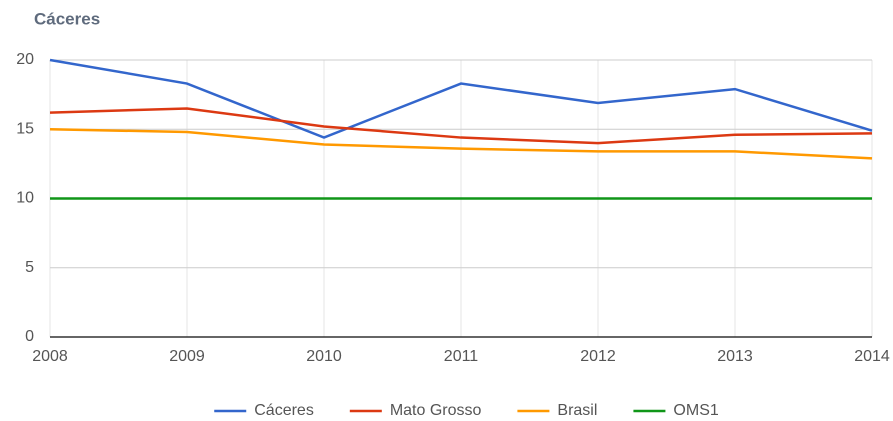 This screenshot has width=893, height=421. What do you see at coordinates (29, 267) in the screenshot?
I see `y-tick-label: 5` at bounding box center [29, 267].